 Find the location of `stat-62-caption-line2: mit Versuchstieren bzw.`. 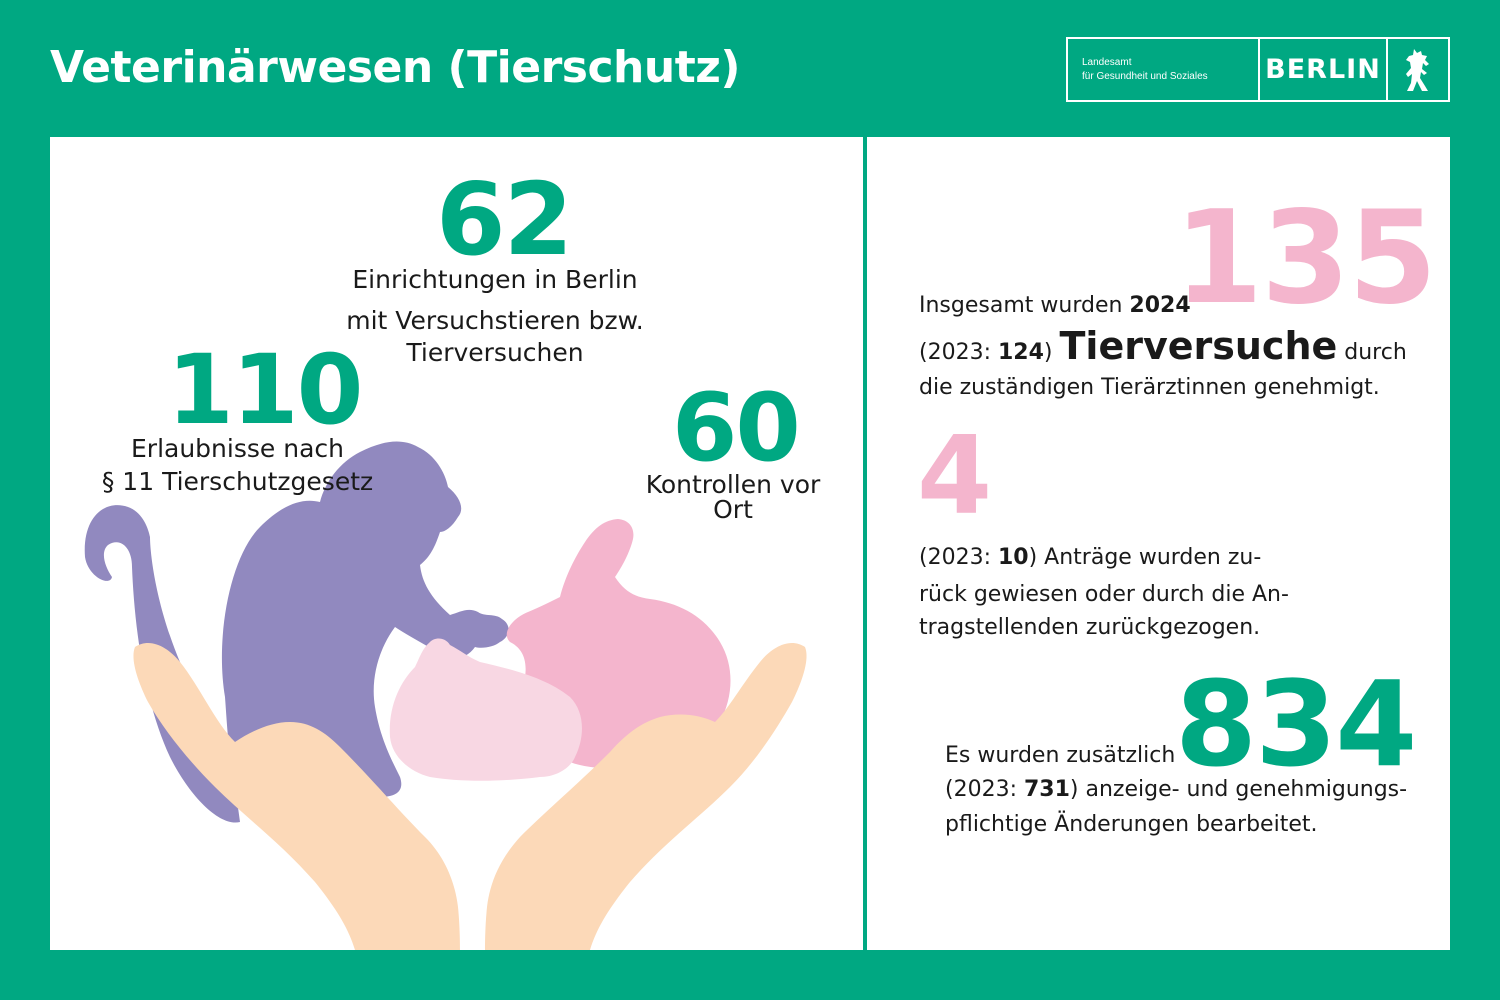

stat-62-caption-line2: mit Versuchstieren bzw. is located at coordinates (495, 320).